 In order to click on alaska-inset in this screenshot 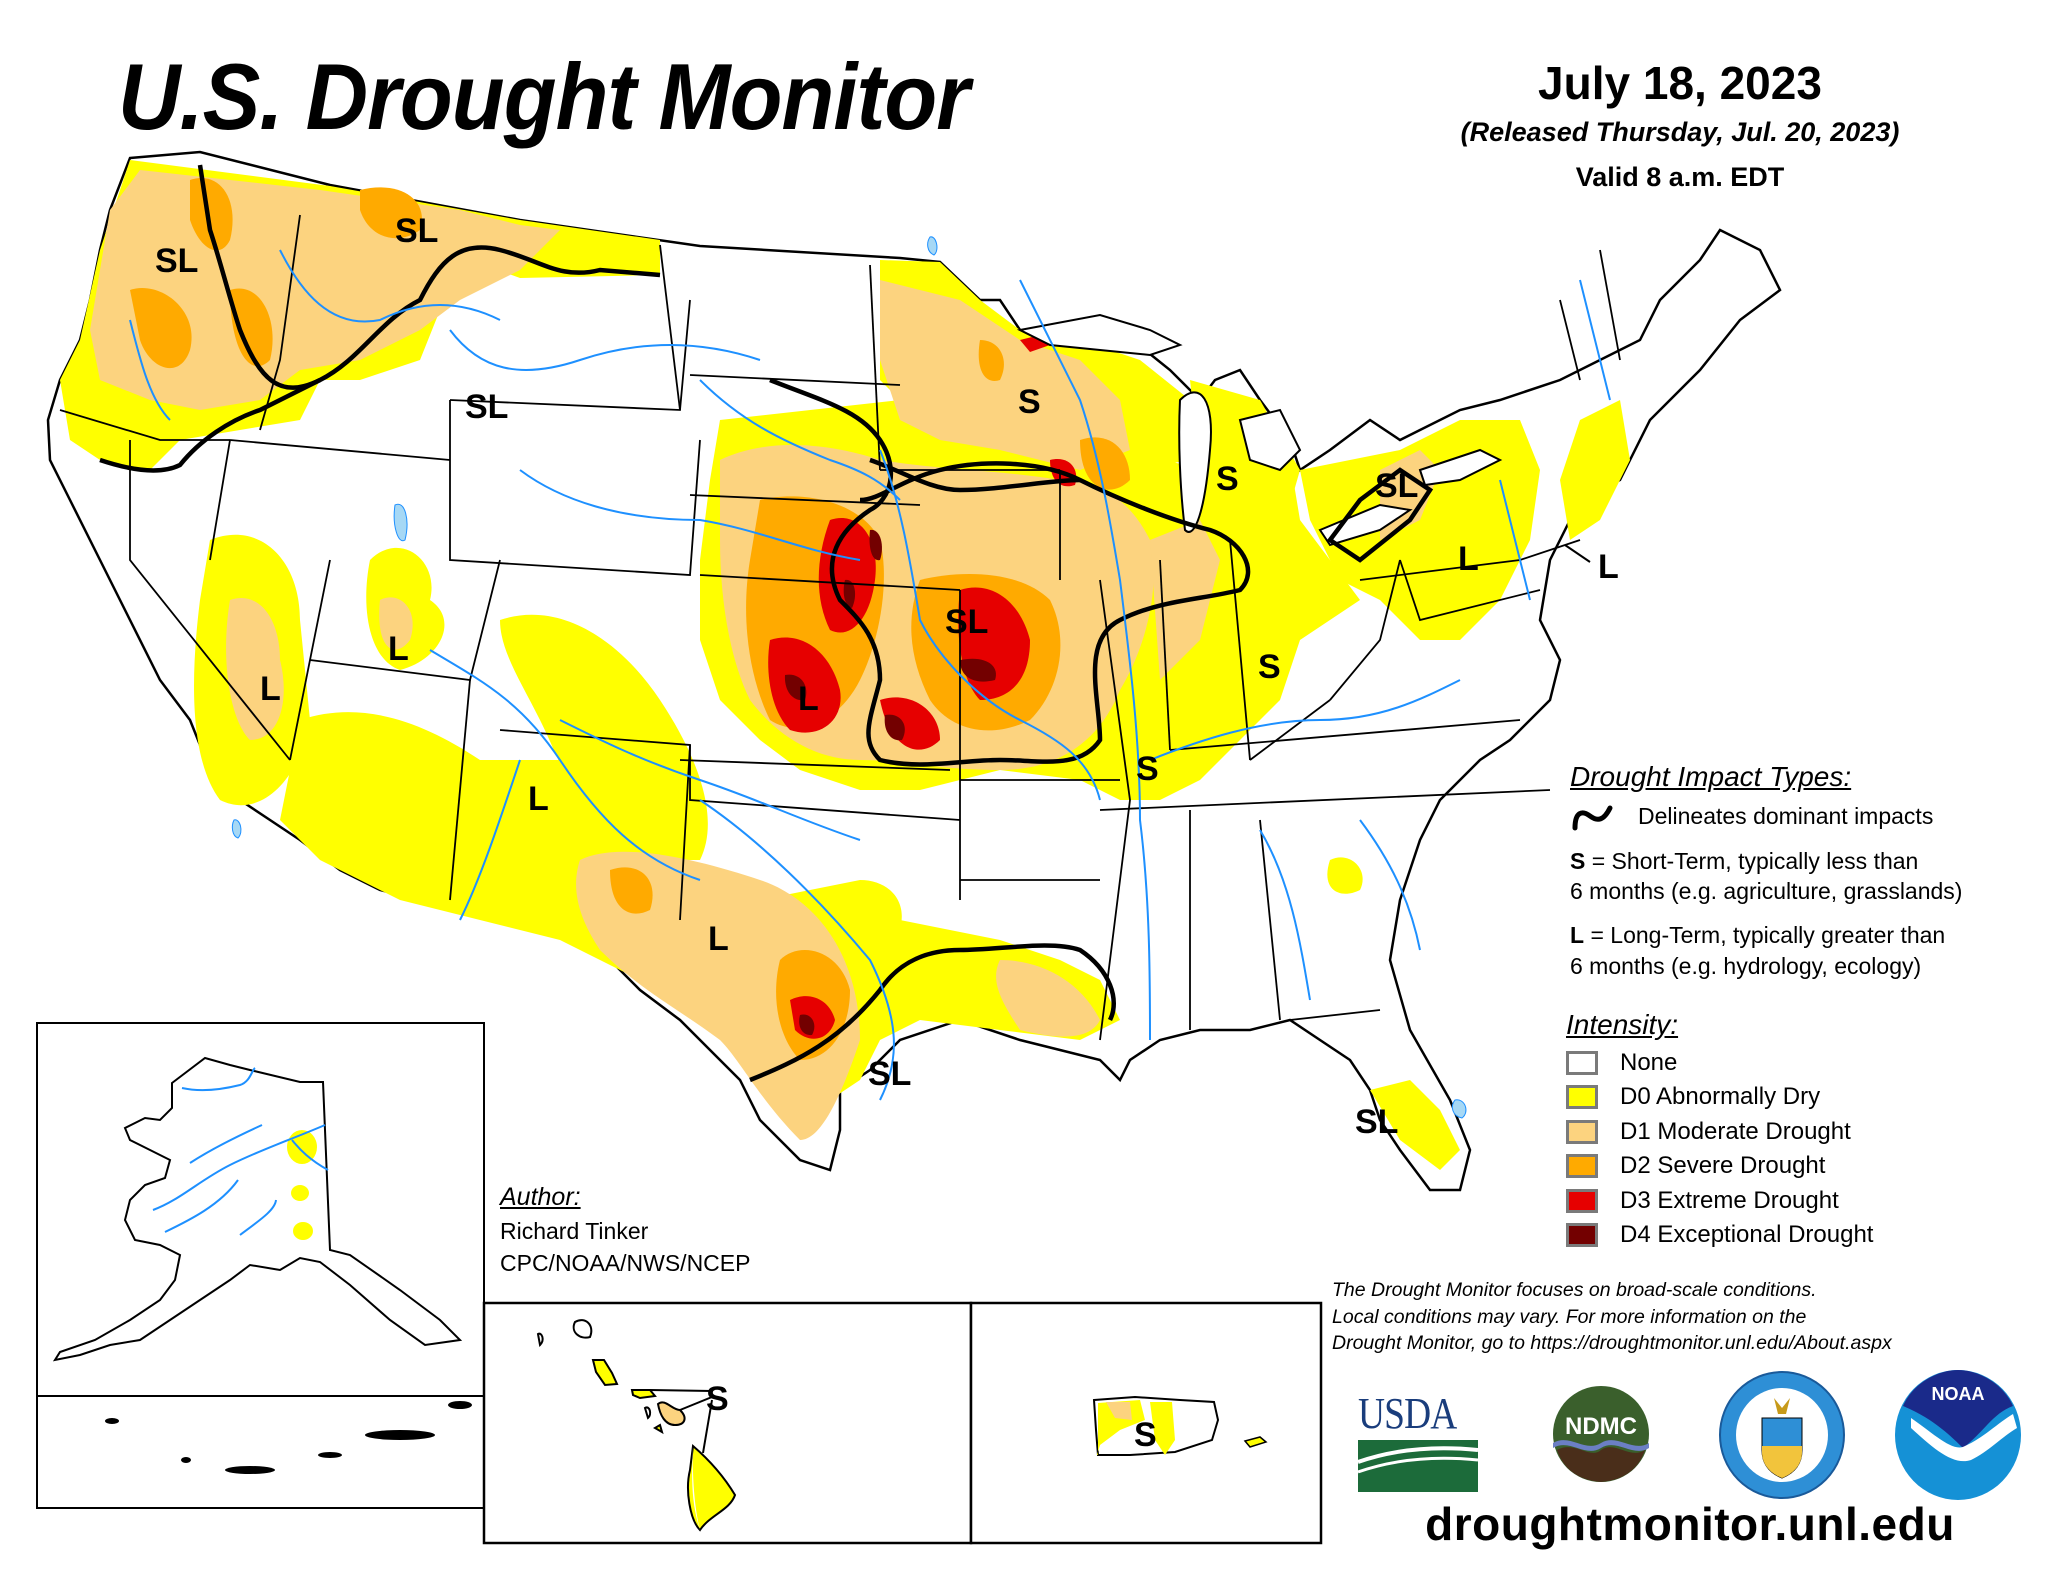, I will do `click(260, 1265)`.